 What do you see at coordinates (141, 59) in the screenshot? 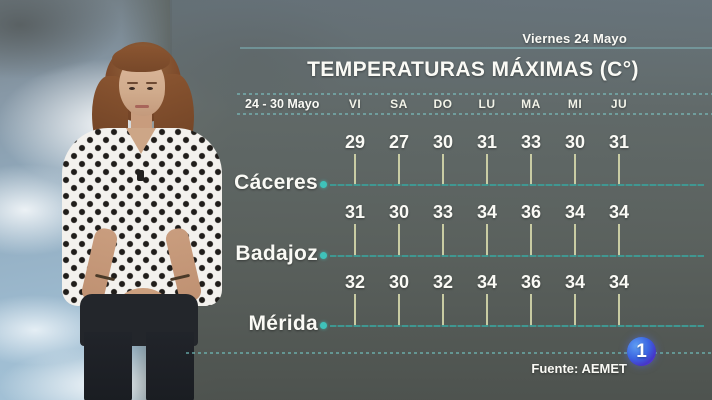
I see `presenter-hair-fringe` at bounding box center [141, 59].